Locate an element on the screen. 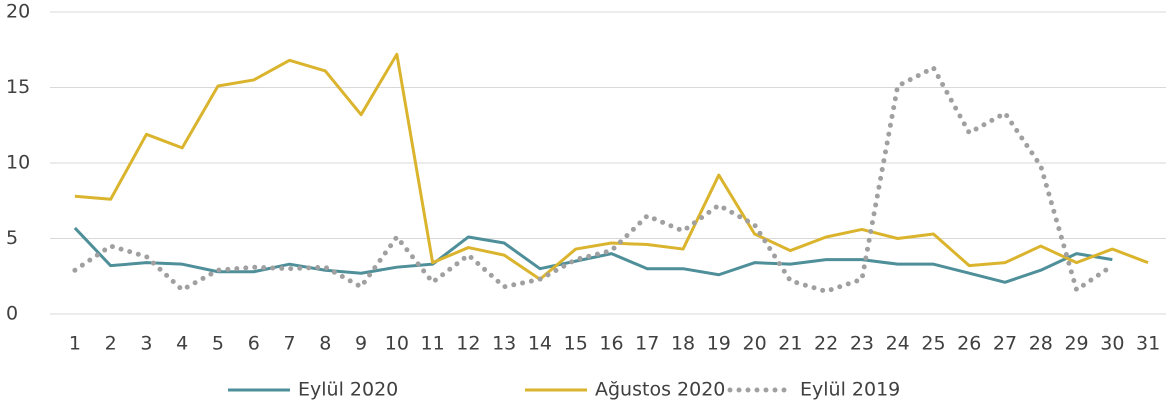  x-tick-label: 11 is located at coordinates (433, 344).